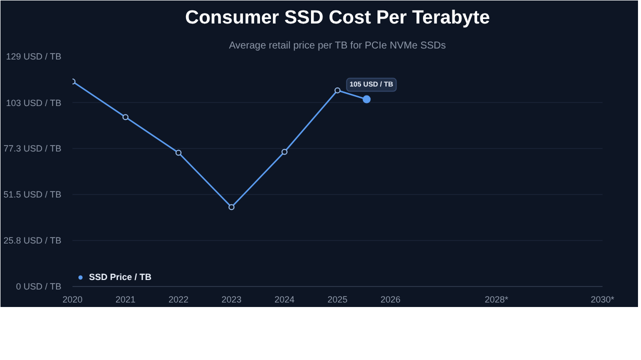 The width and height of the screenshot is (641, 360). I want to click on x-tick-label: 2030*, so click(602, 299).